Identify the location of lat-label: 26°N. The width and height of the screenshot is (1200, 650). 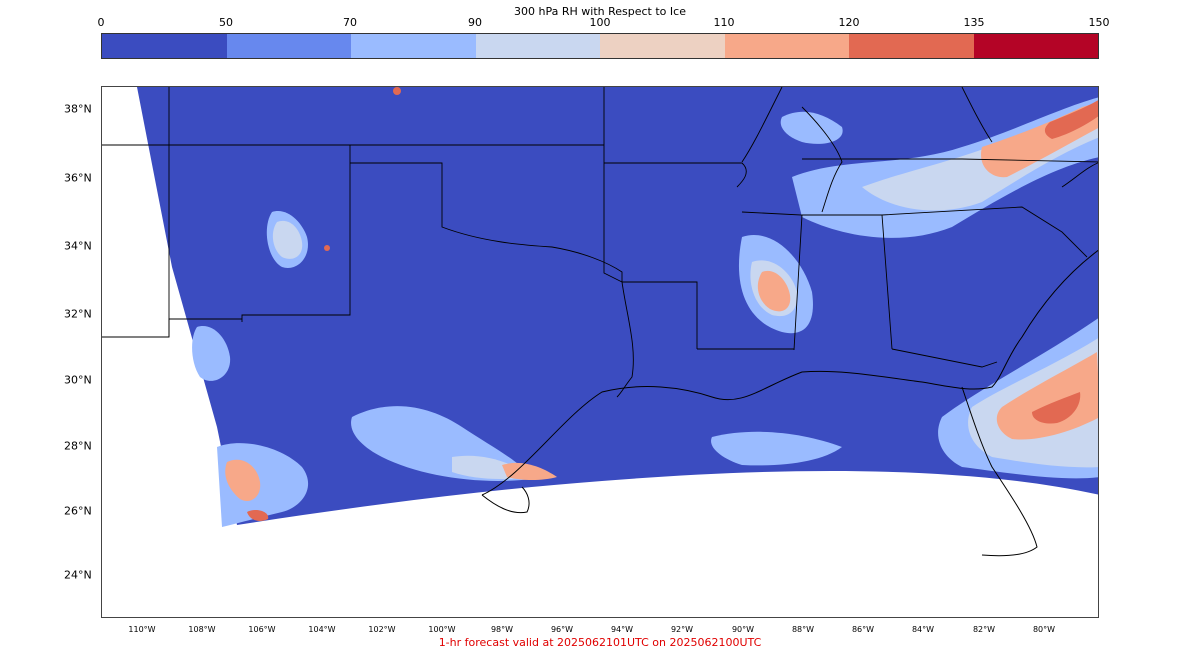
(78, 511).